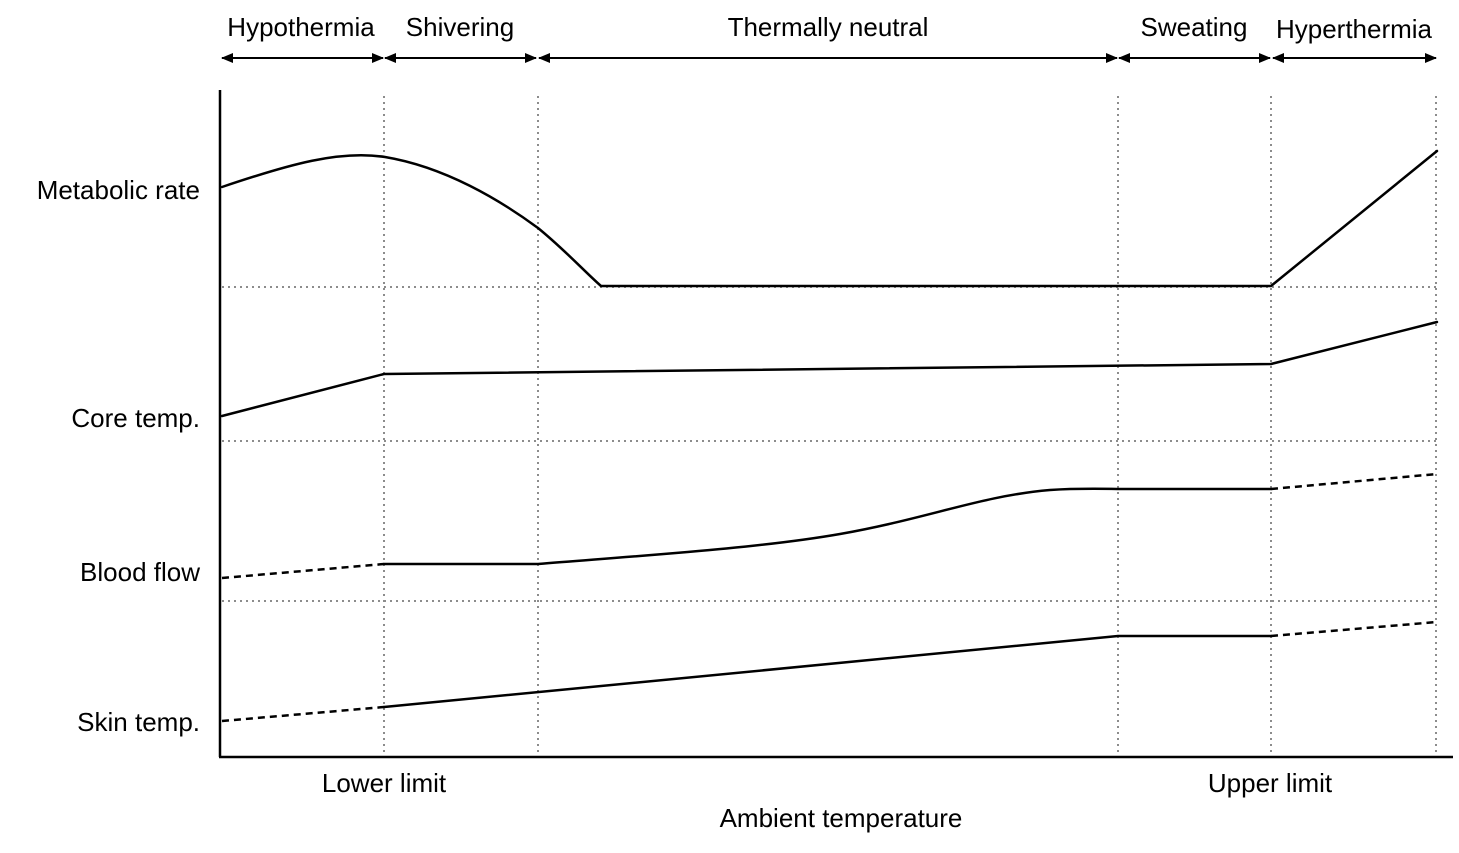 This screenshot has height=853, width=1459. I want to click on zone-label-hyperthermia: Hyperthermia, so click(1354, 29).